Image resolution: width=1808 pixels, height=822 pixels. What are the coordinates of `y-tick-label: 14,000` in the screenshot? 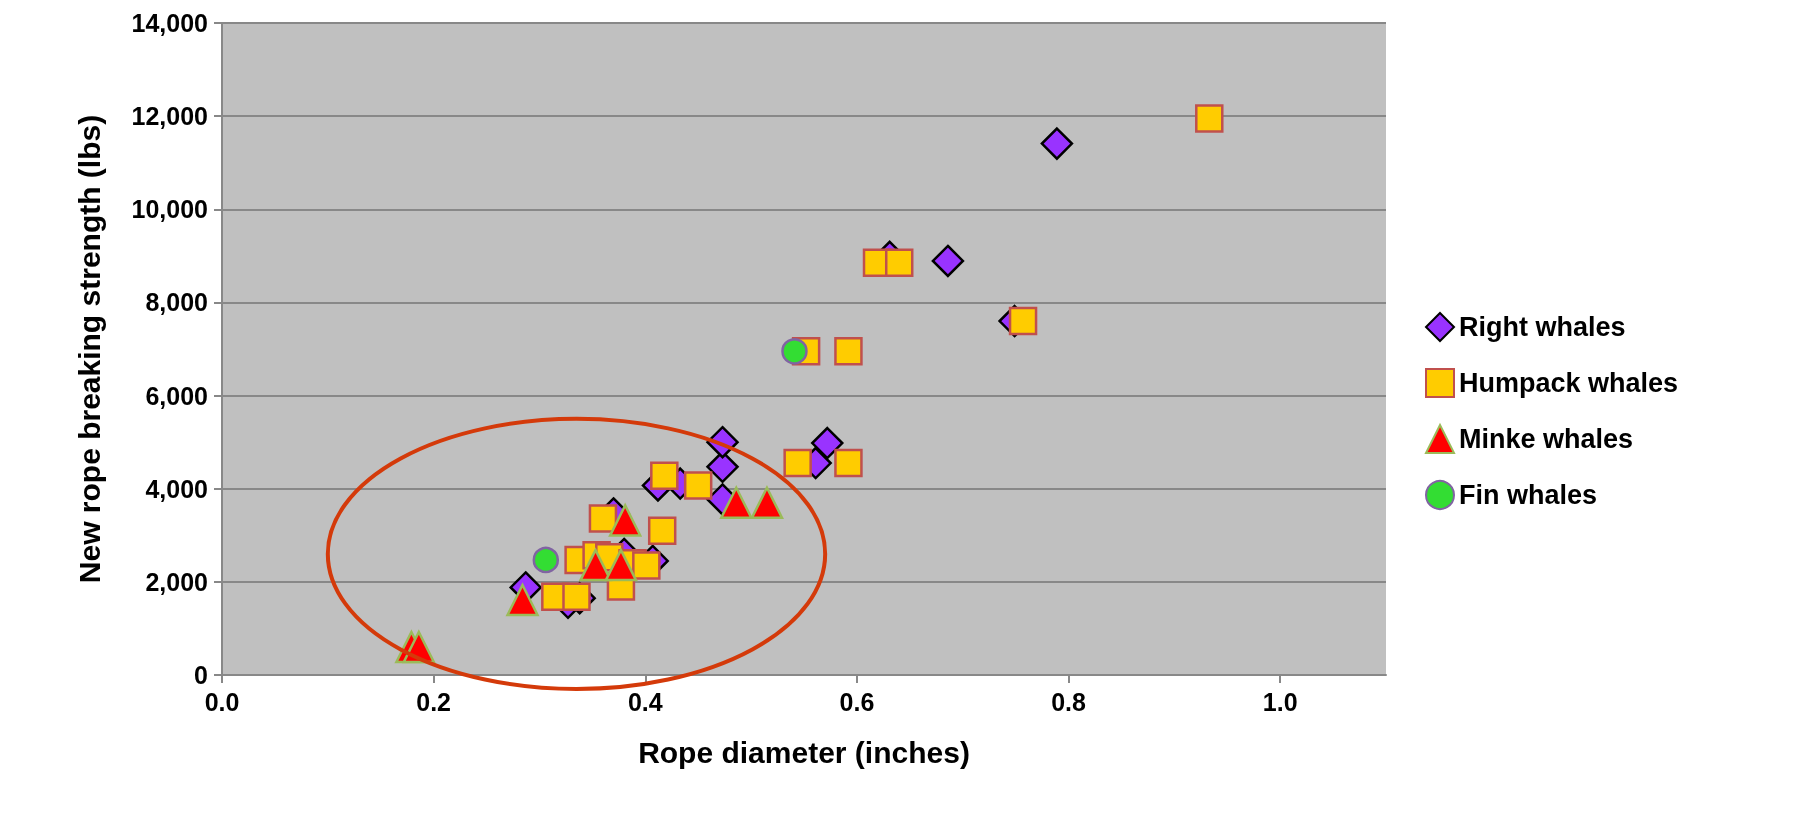 It's located at (169, 23).